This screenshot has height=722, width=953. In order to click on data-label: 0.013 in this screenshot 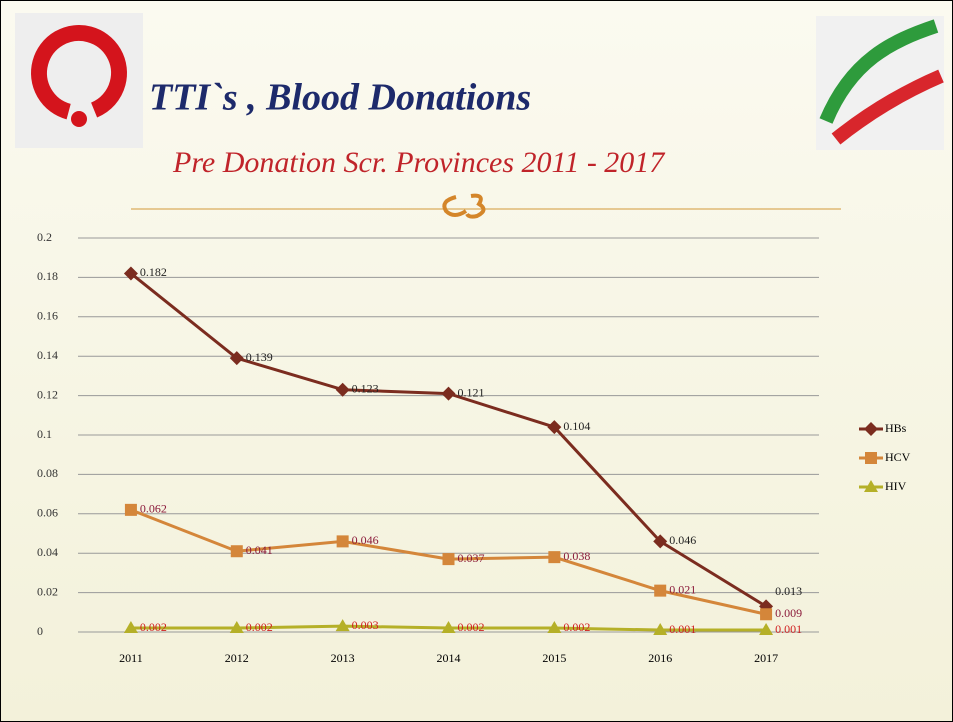, I will do `click(788, 591)`.